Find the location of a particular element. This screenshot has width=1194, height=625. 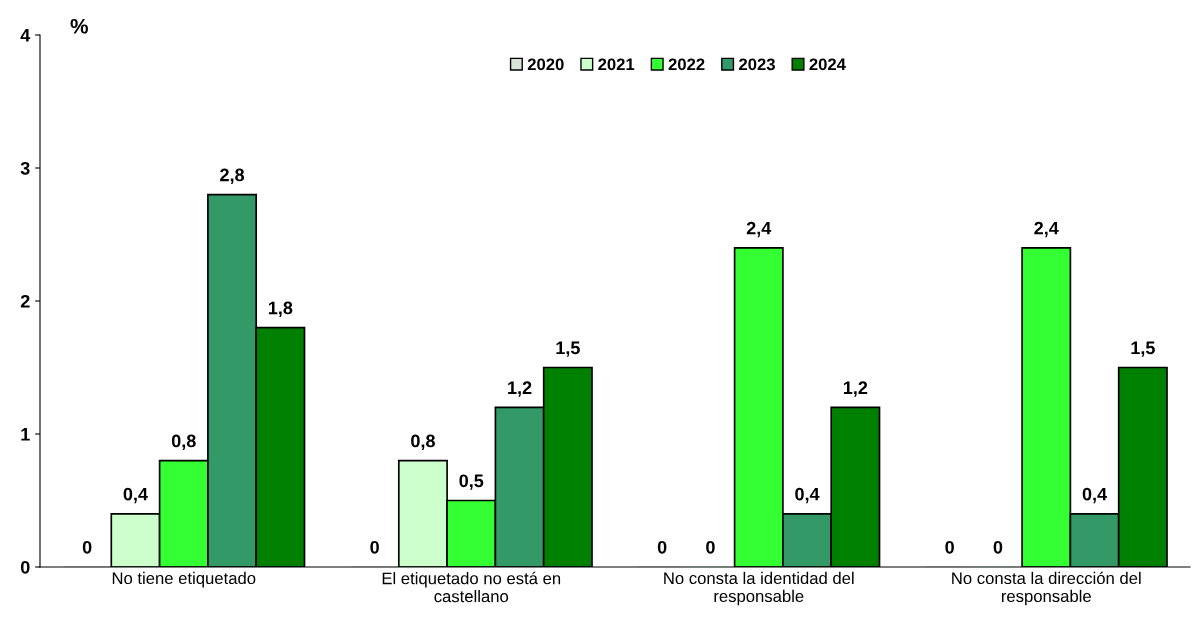

x-tick-label: El etiquetado no está en castellano is located at coordinates (471, 587).